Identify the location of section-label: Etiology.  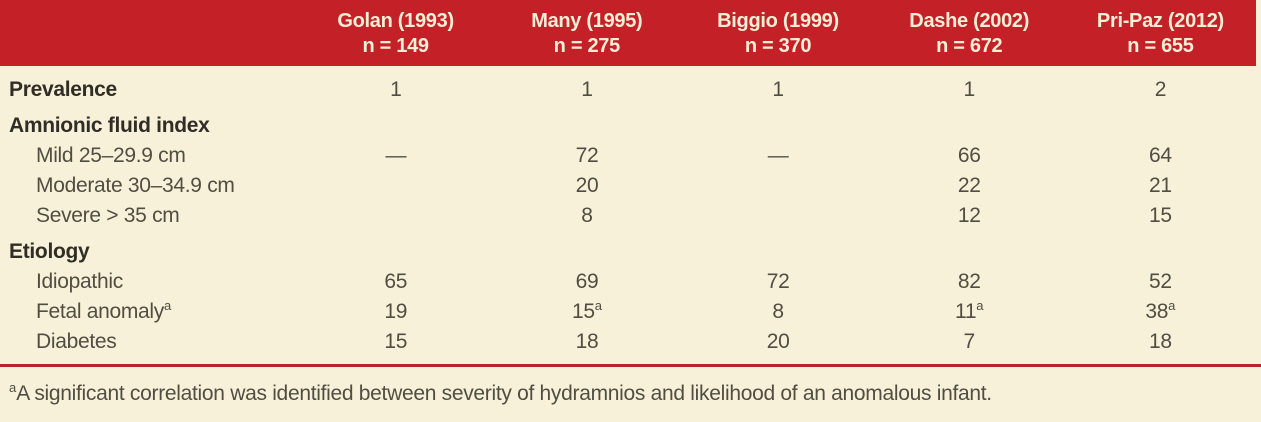
(49, 251).